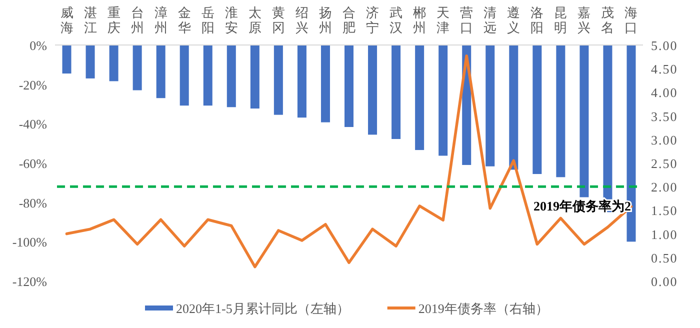  I want to click on x-tick-label: 太原, so click(255, 20).